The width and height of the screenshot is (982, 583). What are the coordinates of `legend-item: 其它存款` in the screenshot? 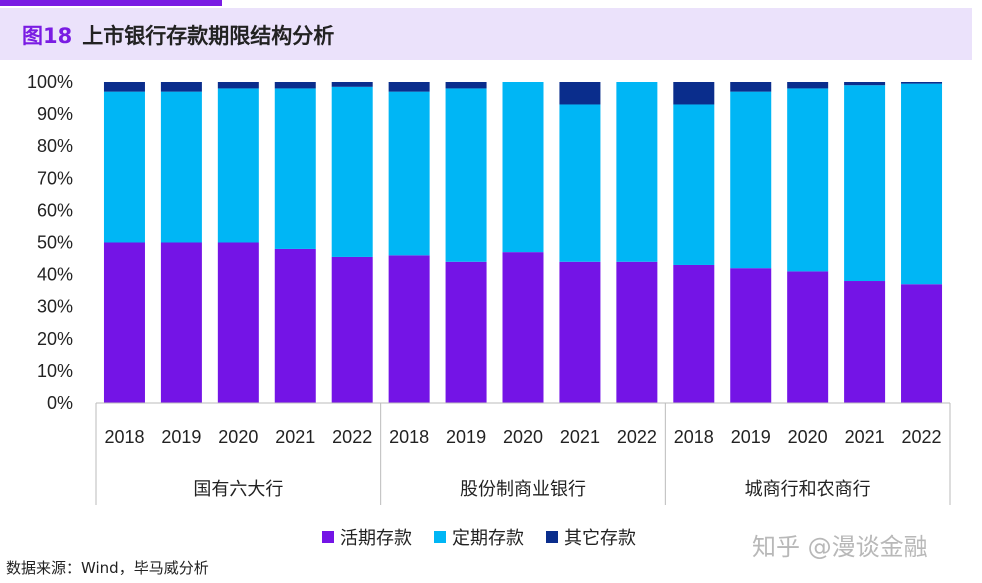 It's located at (591, 537).